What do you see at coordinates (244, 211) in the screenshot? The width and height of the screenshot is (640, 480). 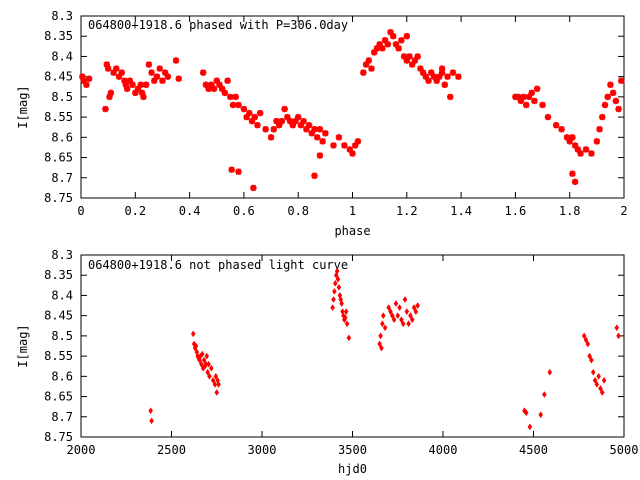 I see `x-tick-label: 0.6` at bounding box center [244, 211].